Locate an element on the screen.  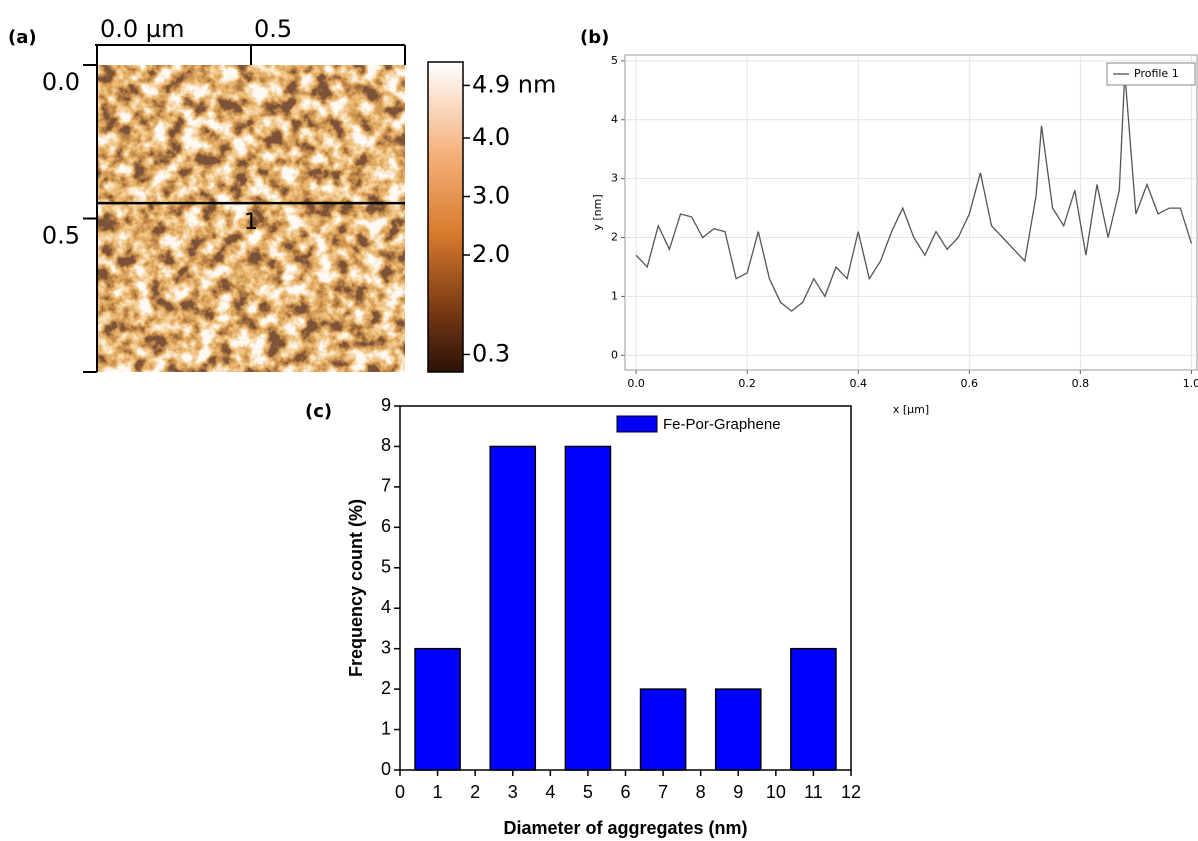
afm-image is located at coordinates (251, 218).